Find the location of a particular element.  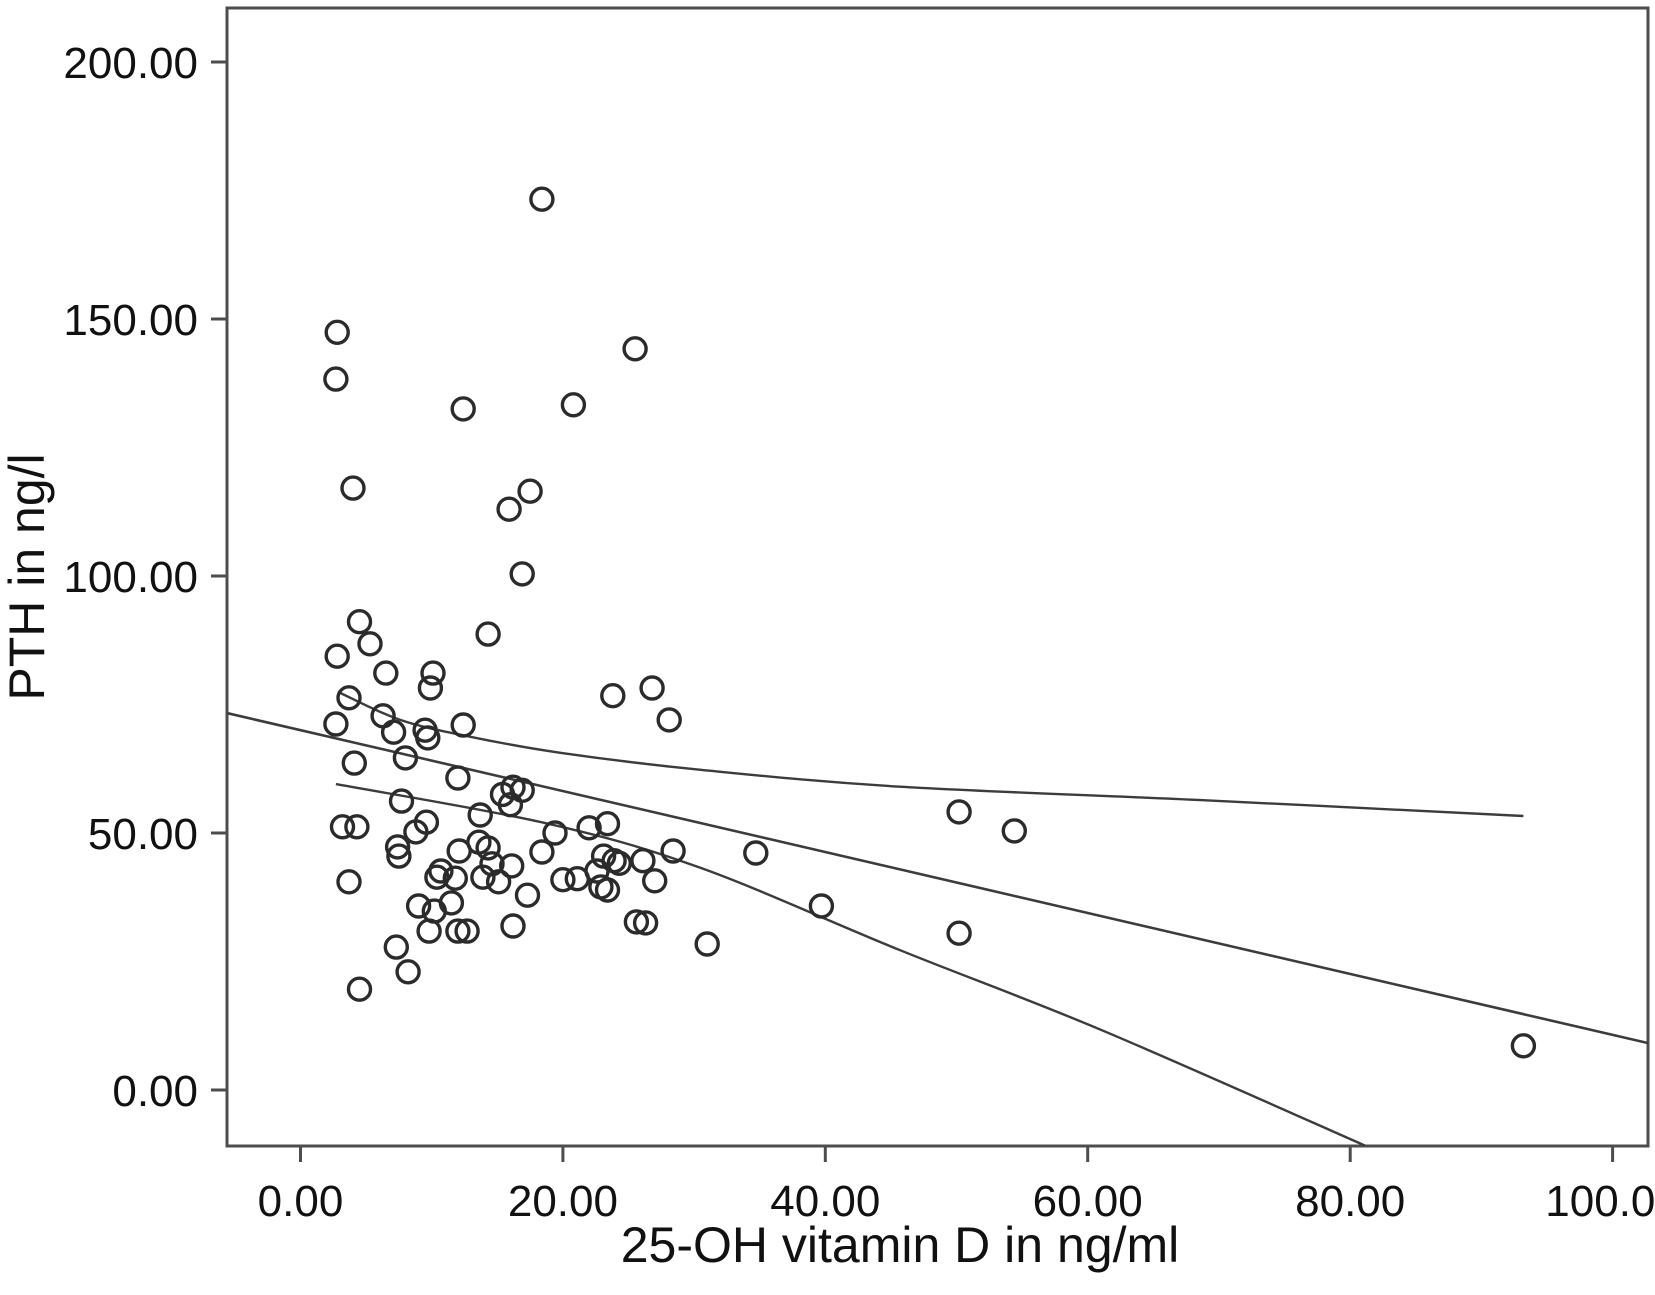

x-tick-label: 100.00 is located at coordinates (1600, 1201).